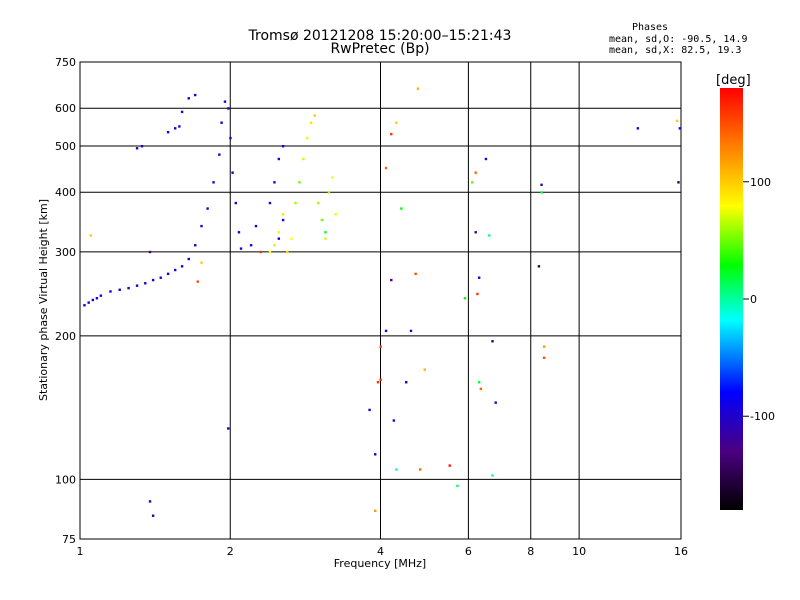 Image resolution: width=800 pixels, height=600 pixels. I want to click on x-tick-label: 8, so click(530, 551).